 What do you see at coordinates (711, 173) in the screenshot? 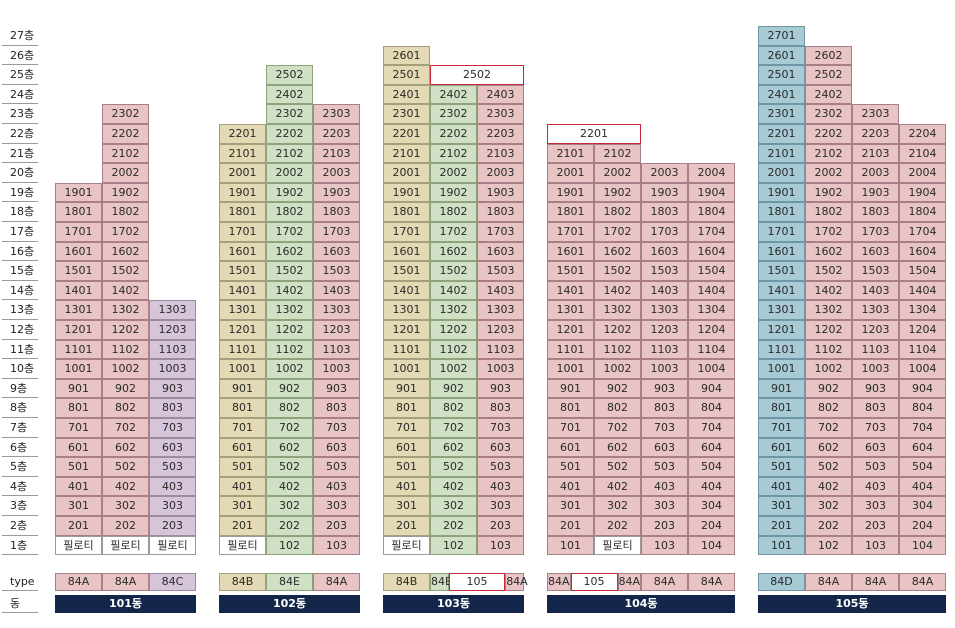
I see `unit-cell: 2004` at bounding box center [711, 173].